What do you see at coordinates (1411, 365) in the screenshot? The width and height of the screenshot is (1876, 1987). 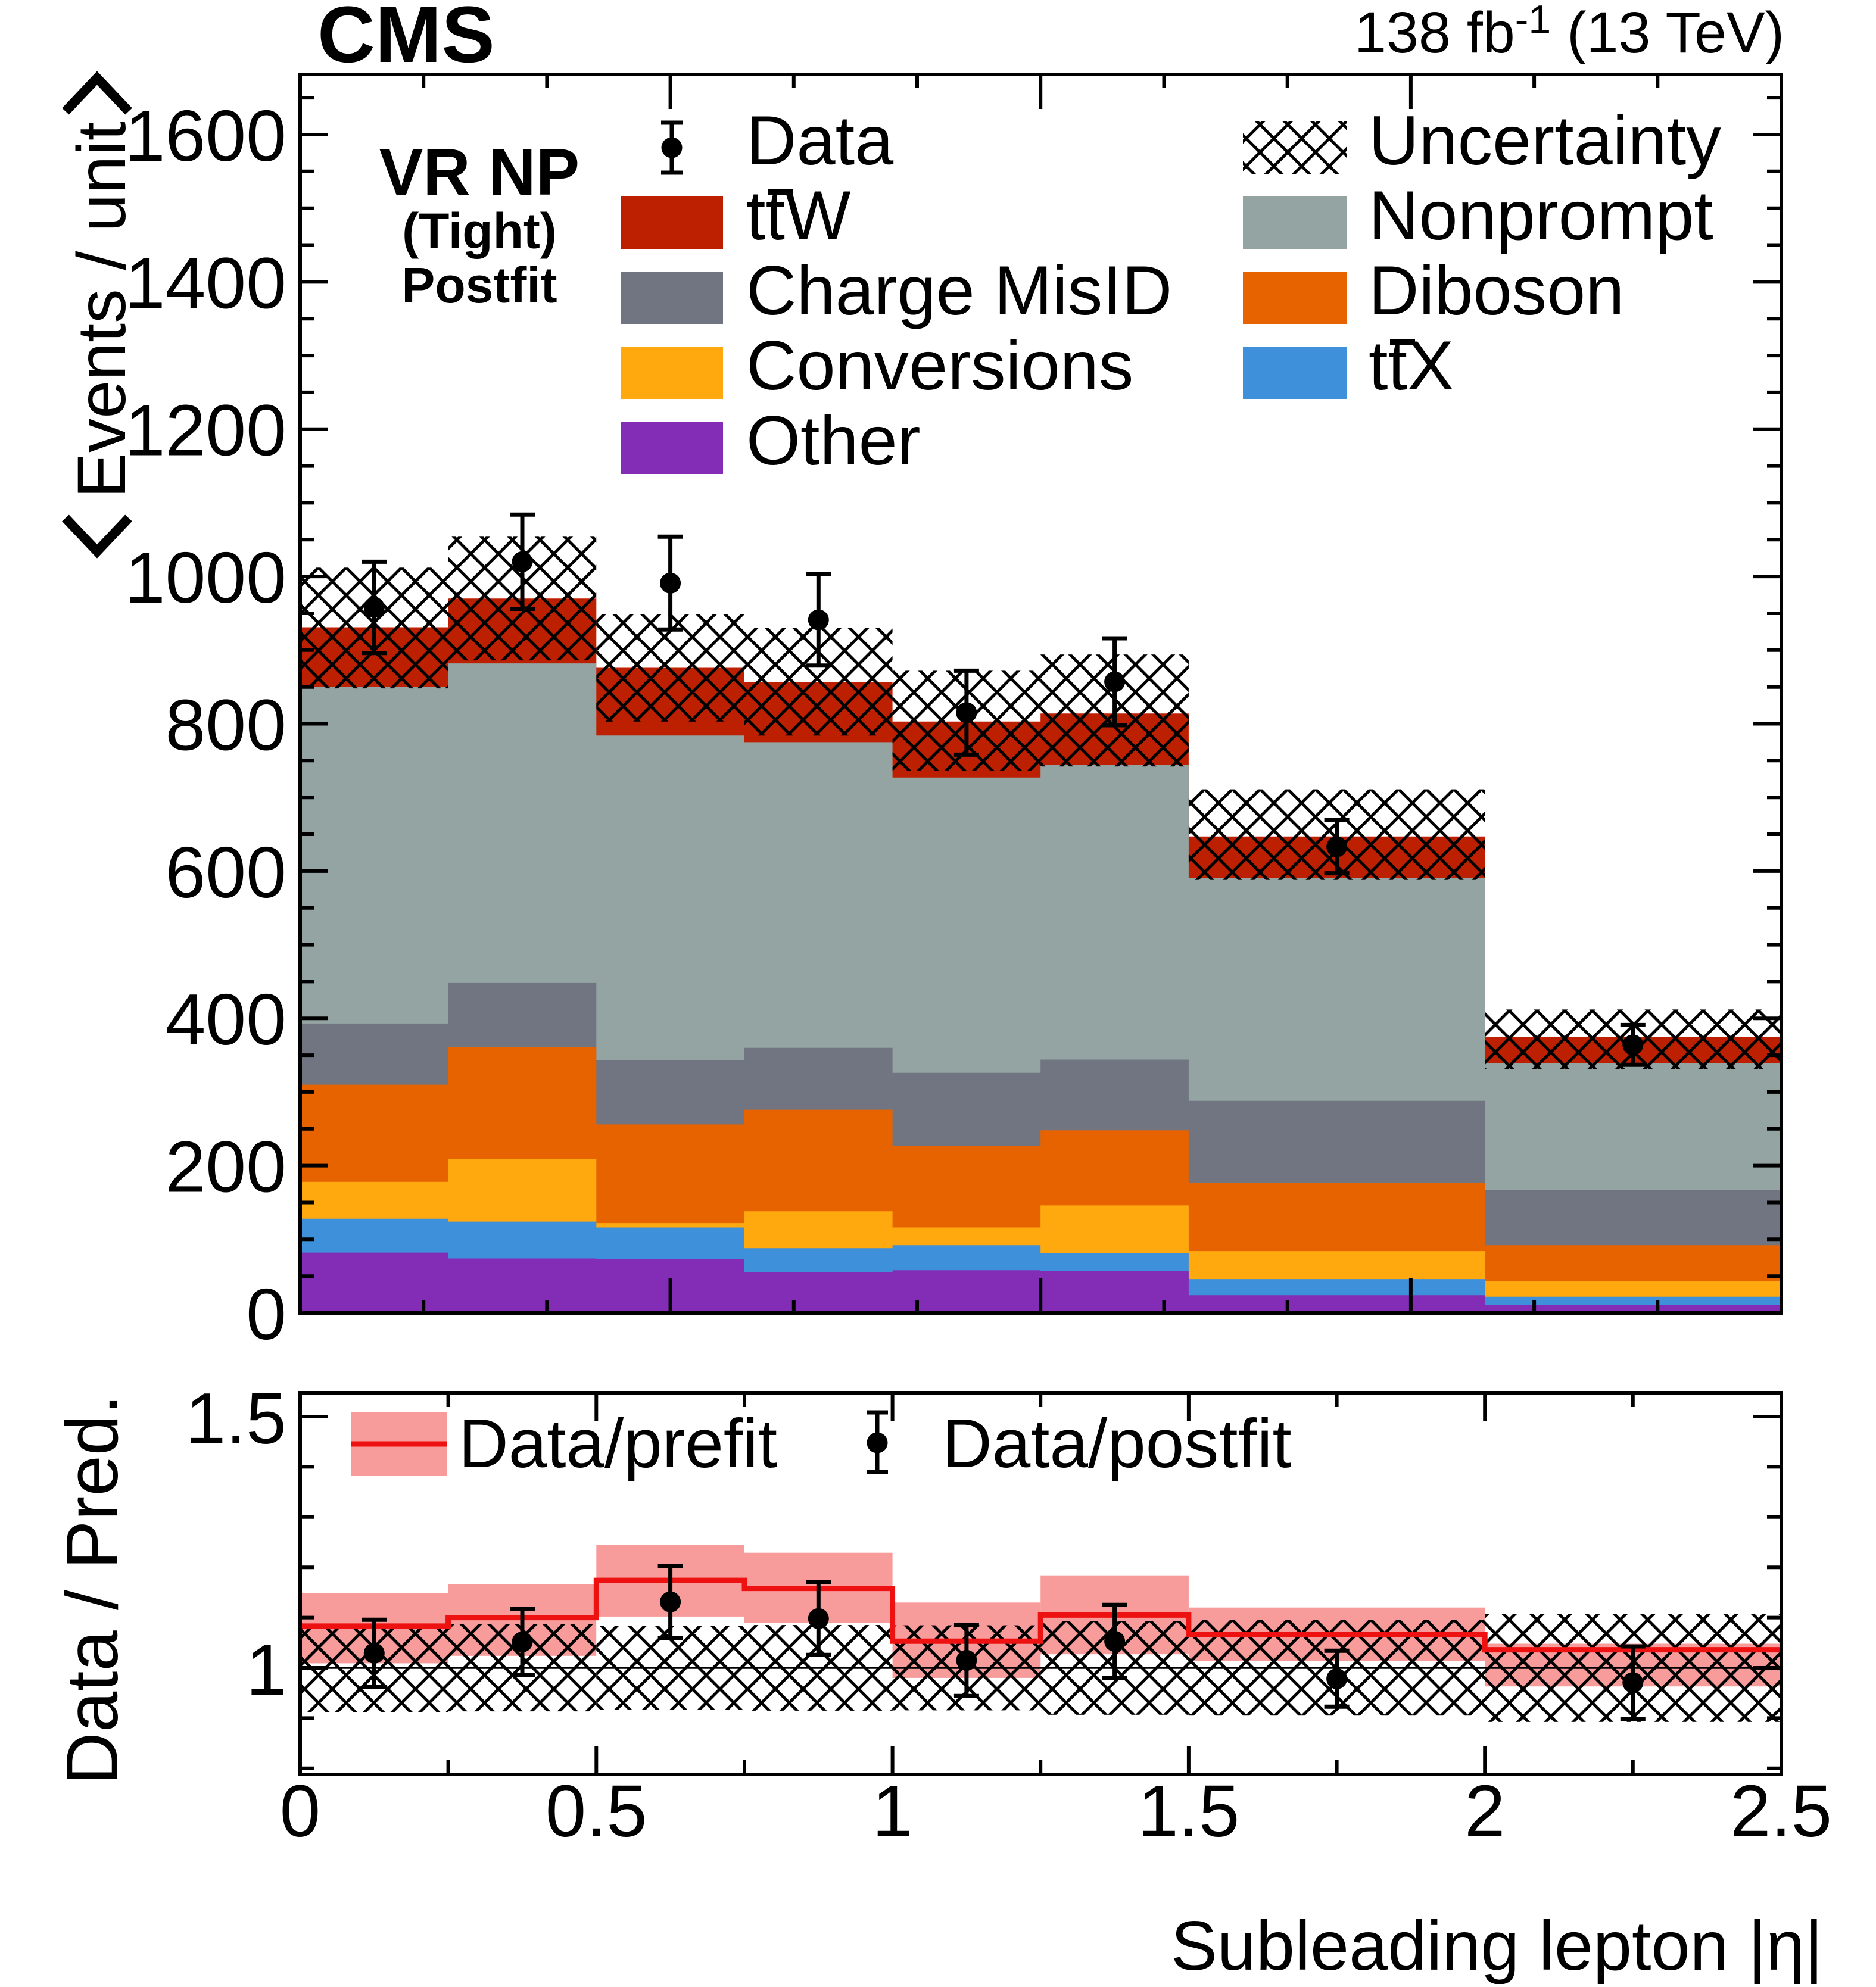 I see `svg-text: ttX` at bounding box center [1411, 365].